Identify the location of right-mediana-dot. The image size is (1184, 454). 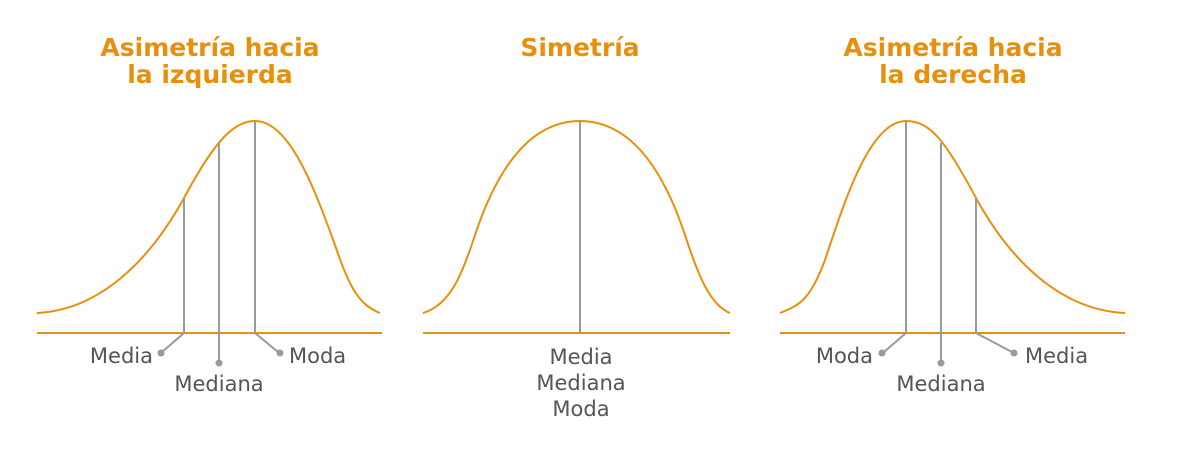
(941, 363).